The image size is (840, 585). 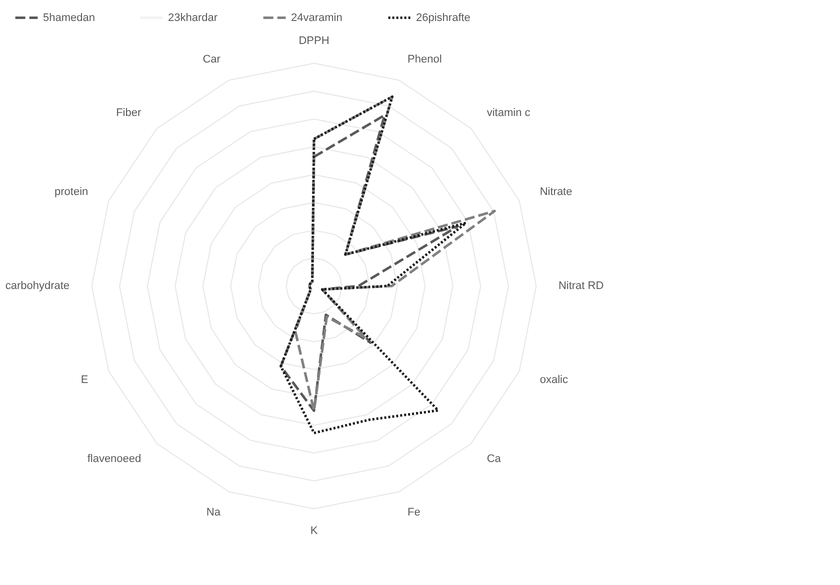 I want to click on spoke-label: carbohydrate, so click(x=37, y=286).